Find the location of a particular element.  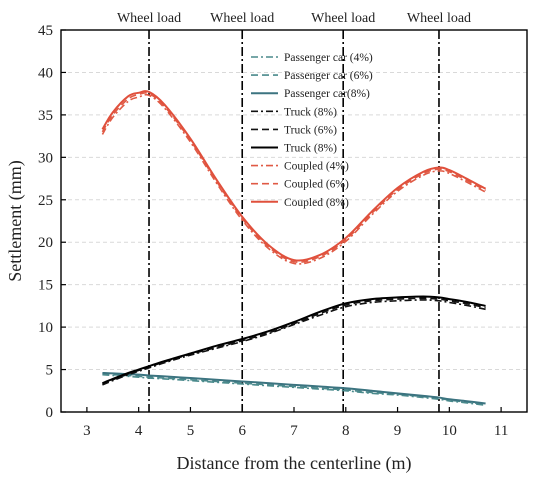

y-tick-label-0: 0 is located at coordinates (50, 413).